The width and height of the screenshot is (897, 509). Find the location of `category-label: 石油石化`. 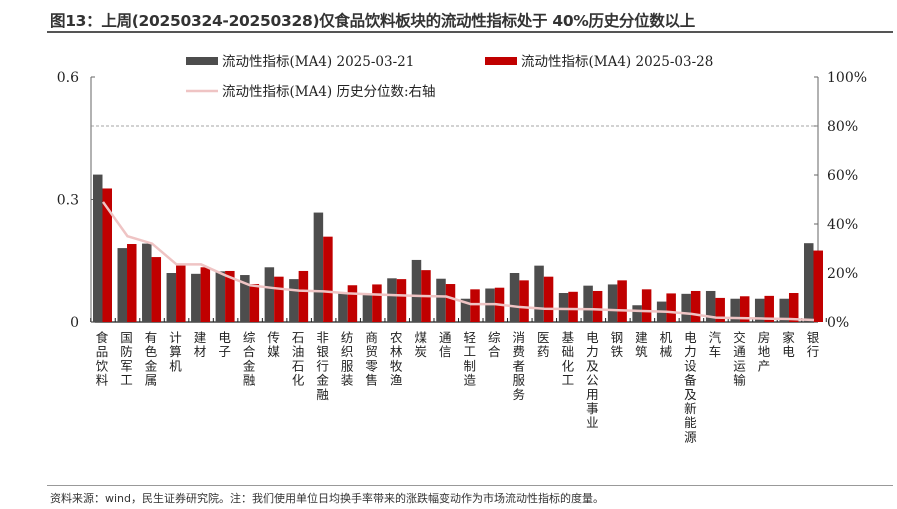

category-label: 石油石化 is located at coordinates (298, 359).